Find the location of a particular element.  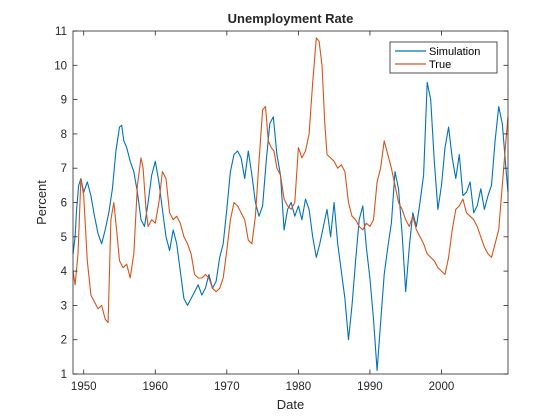

legend: Simulation True is located at coordinates (443, 57).